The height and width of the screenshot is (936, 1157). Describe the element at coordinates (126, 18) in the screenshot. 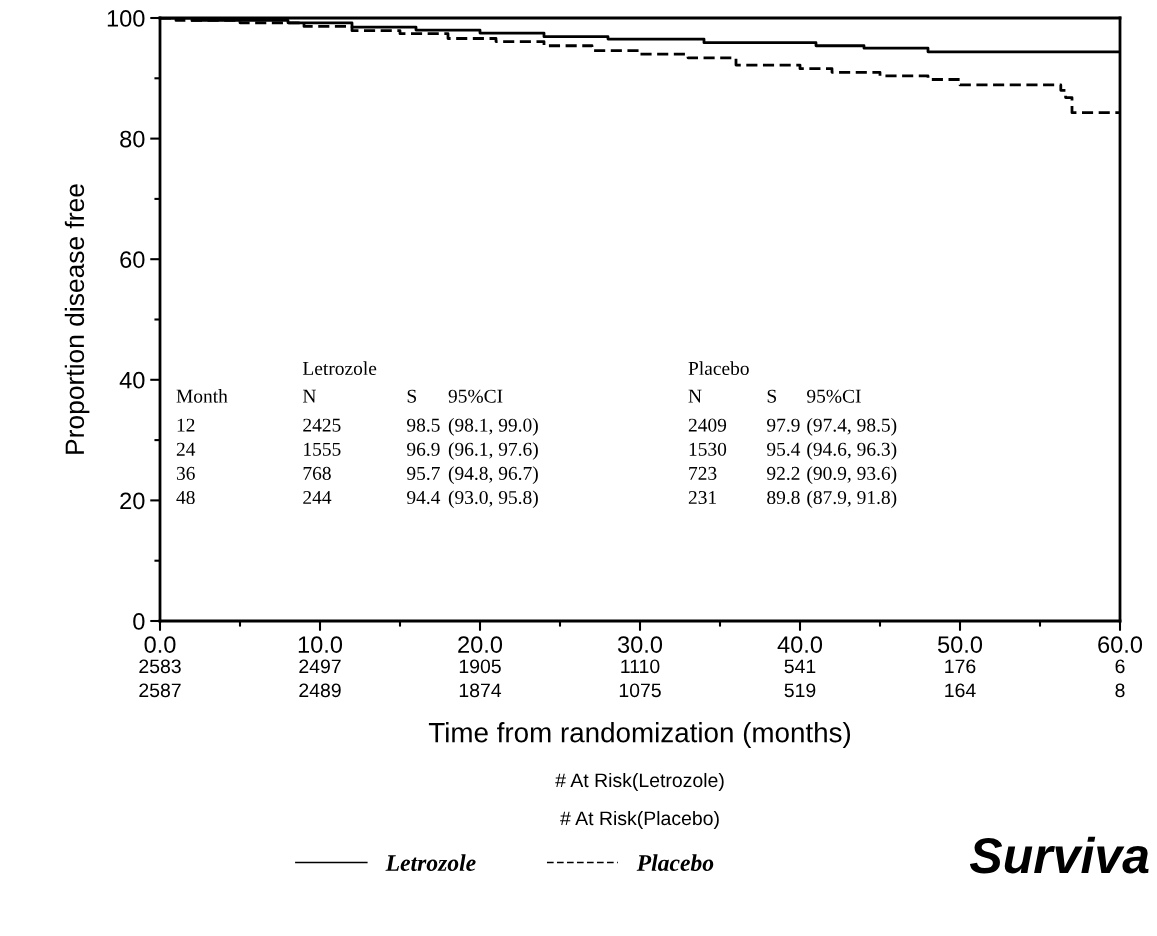

I see `y-tick-label: 100` at that location.